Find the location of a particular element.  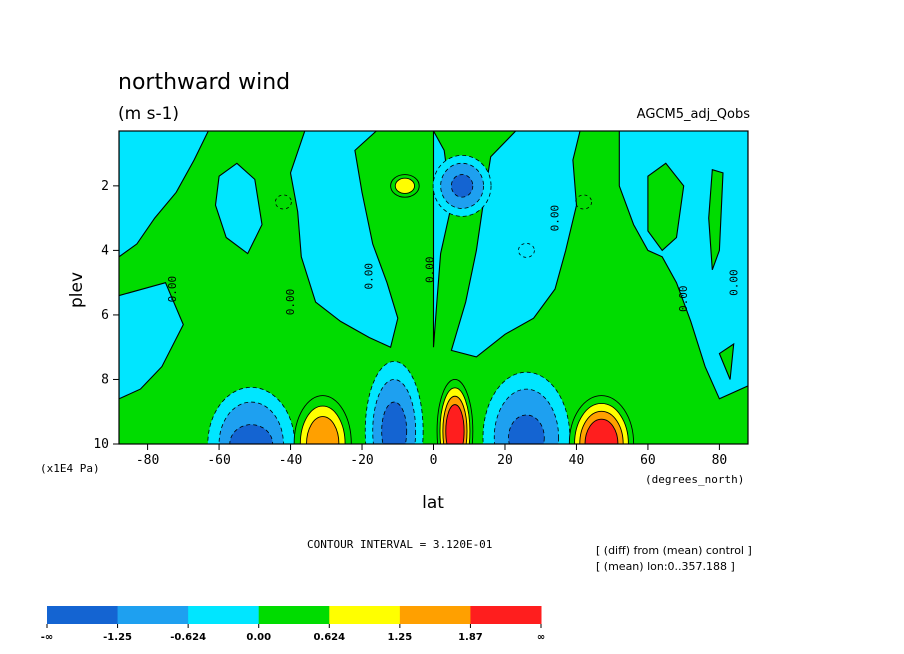

x-tick-label: 0 is located at coordinates (434, 460).